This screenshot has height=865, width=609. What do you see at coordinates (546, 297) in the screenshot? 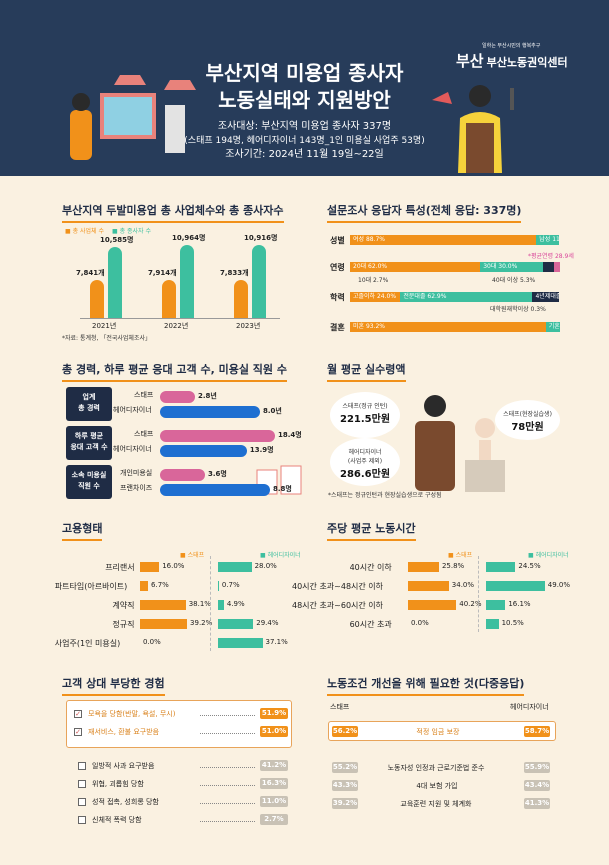
I see `segment: 4년제대졸 12.8%` at bounding box center [546, 297].